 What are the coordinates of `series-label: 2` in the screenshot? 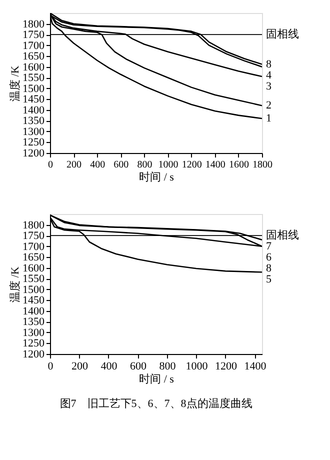 It's located at (269, 106).